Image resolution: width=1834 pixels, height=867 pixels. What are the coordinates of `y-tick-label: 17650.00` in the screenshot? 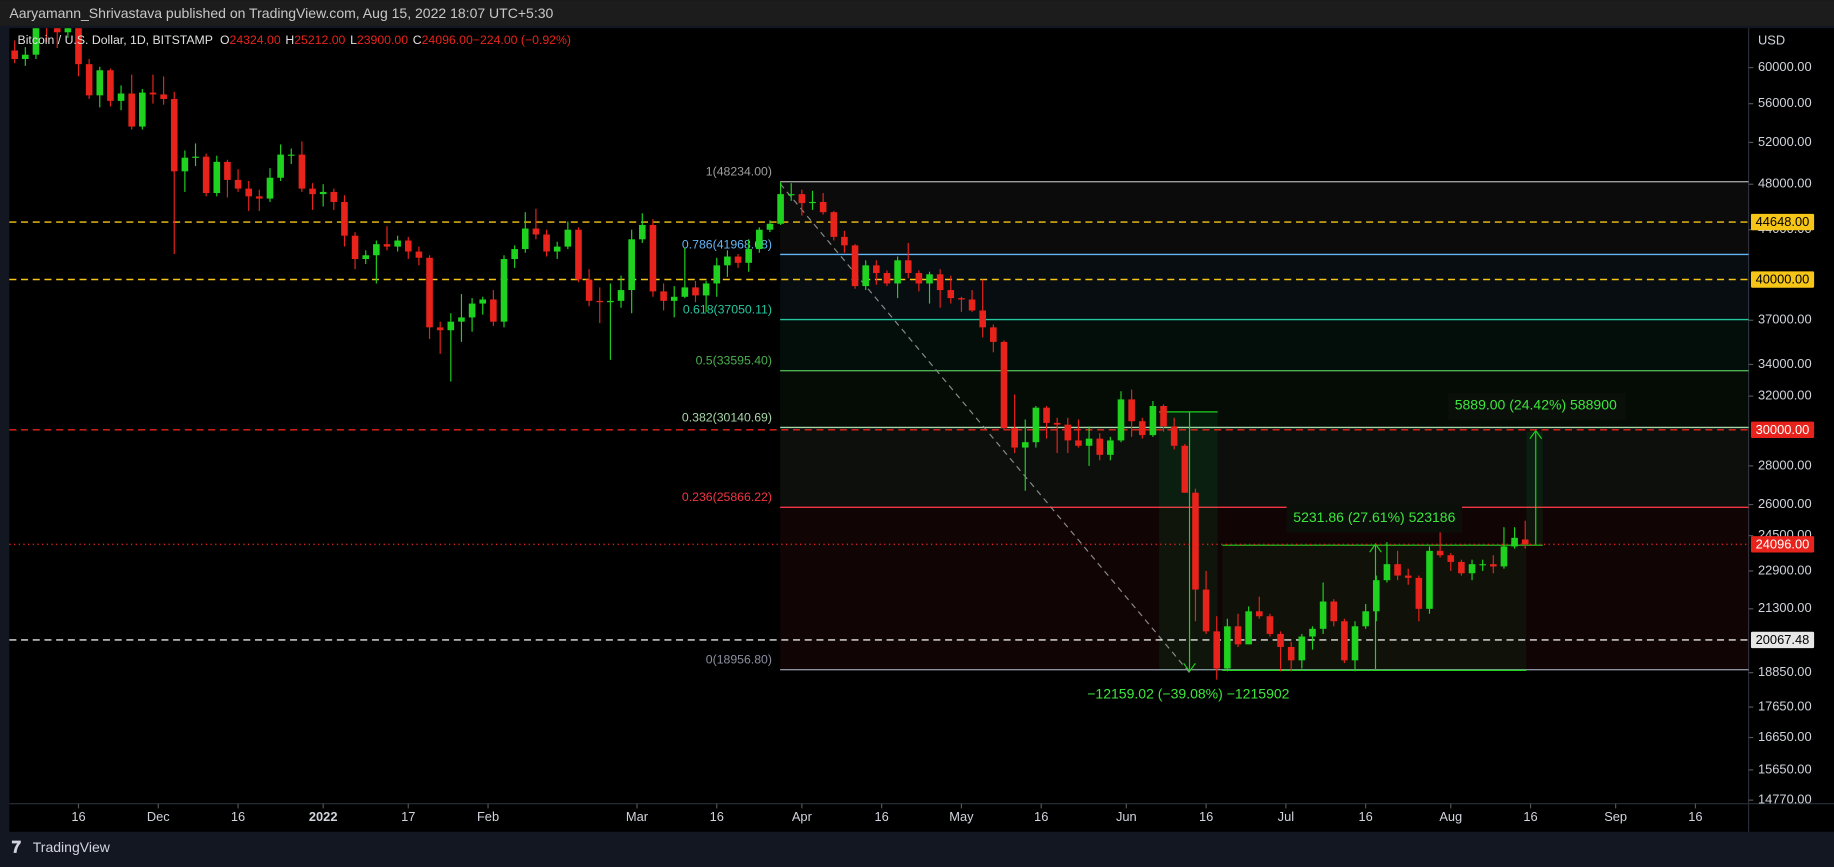 It's located at (1785, 705).